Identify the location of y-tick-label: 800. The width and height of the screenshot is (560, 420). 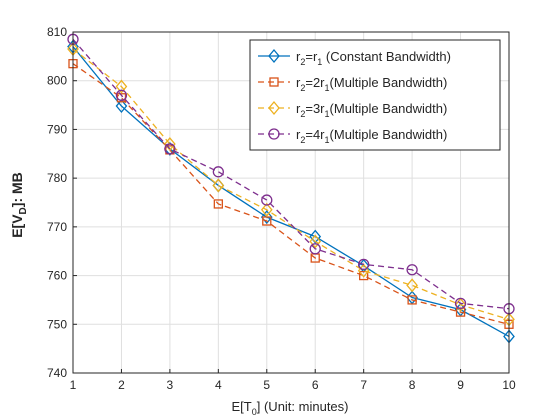
(57, 81).